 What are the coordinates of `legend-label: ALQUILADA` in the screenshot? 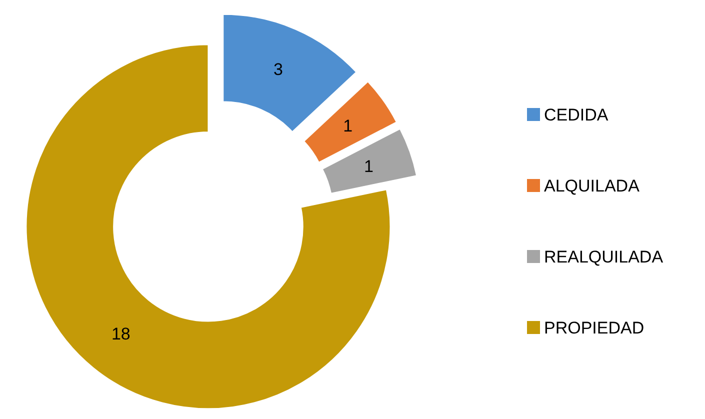 It's located at (592, 186).